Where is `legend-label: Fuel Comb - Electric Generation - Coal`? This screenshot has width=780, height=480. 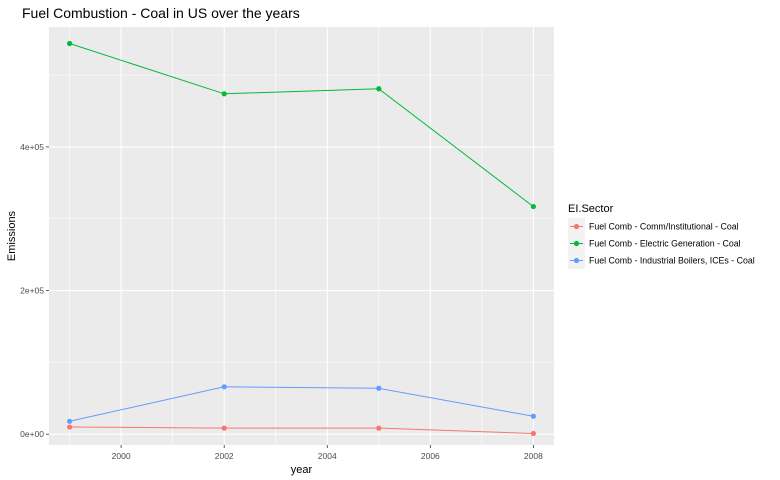 legend-label: Fuel Comb - Electric Generation - Coal is located at coordinates (665, 244).